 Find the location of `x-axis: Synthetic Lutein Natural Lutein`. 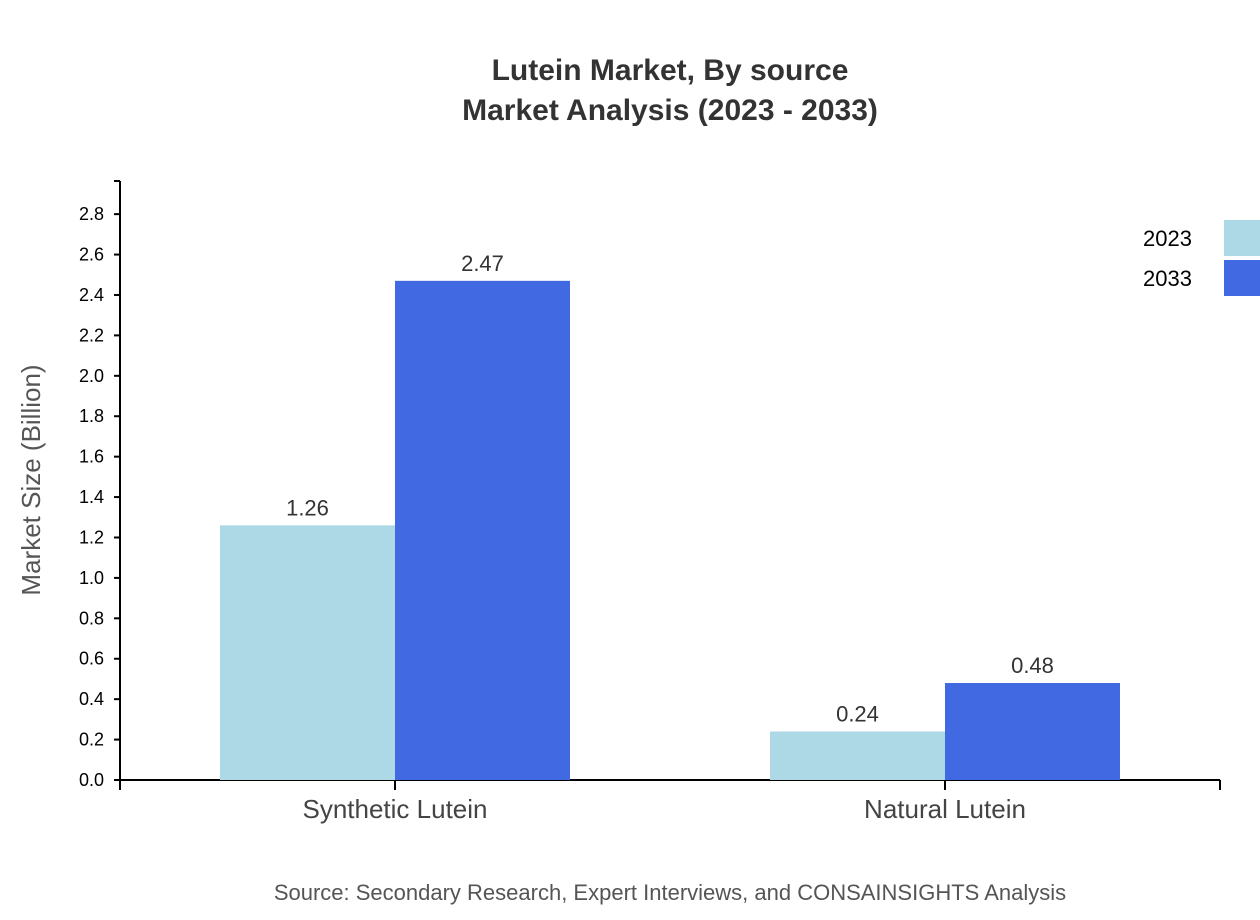

x-axis: Synthetic Lutein Natural Lutein is located at coordinates (670, 801).